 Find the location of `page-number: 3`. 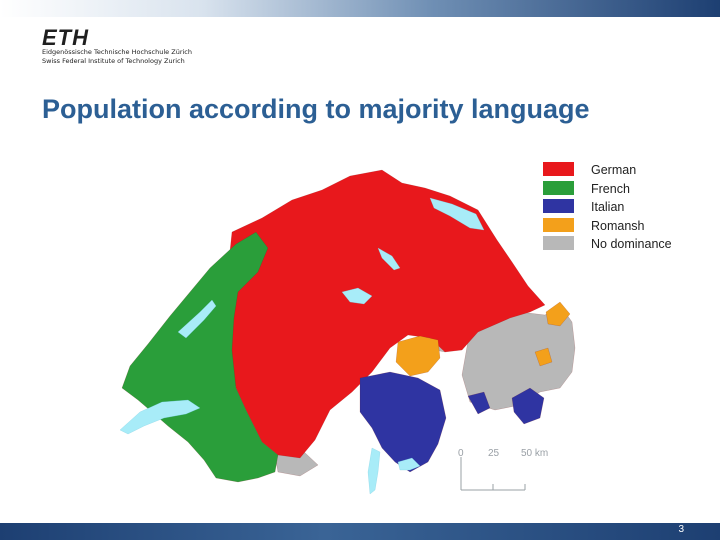

page-number: 3 is located at coordinates (681, 529).